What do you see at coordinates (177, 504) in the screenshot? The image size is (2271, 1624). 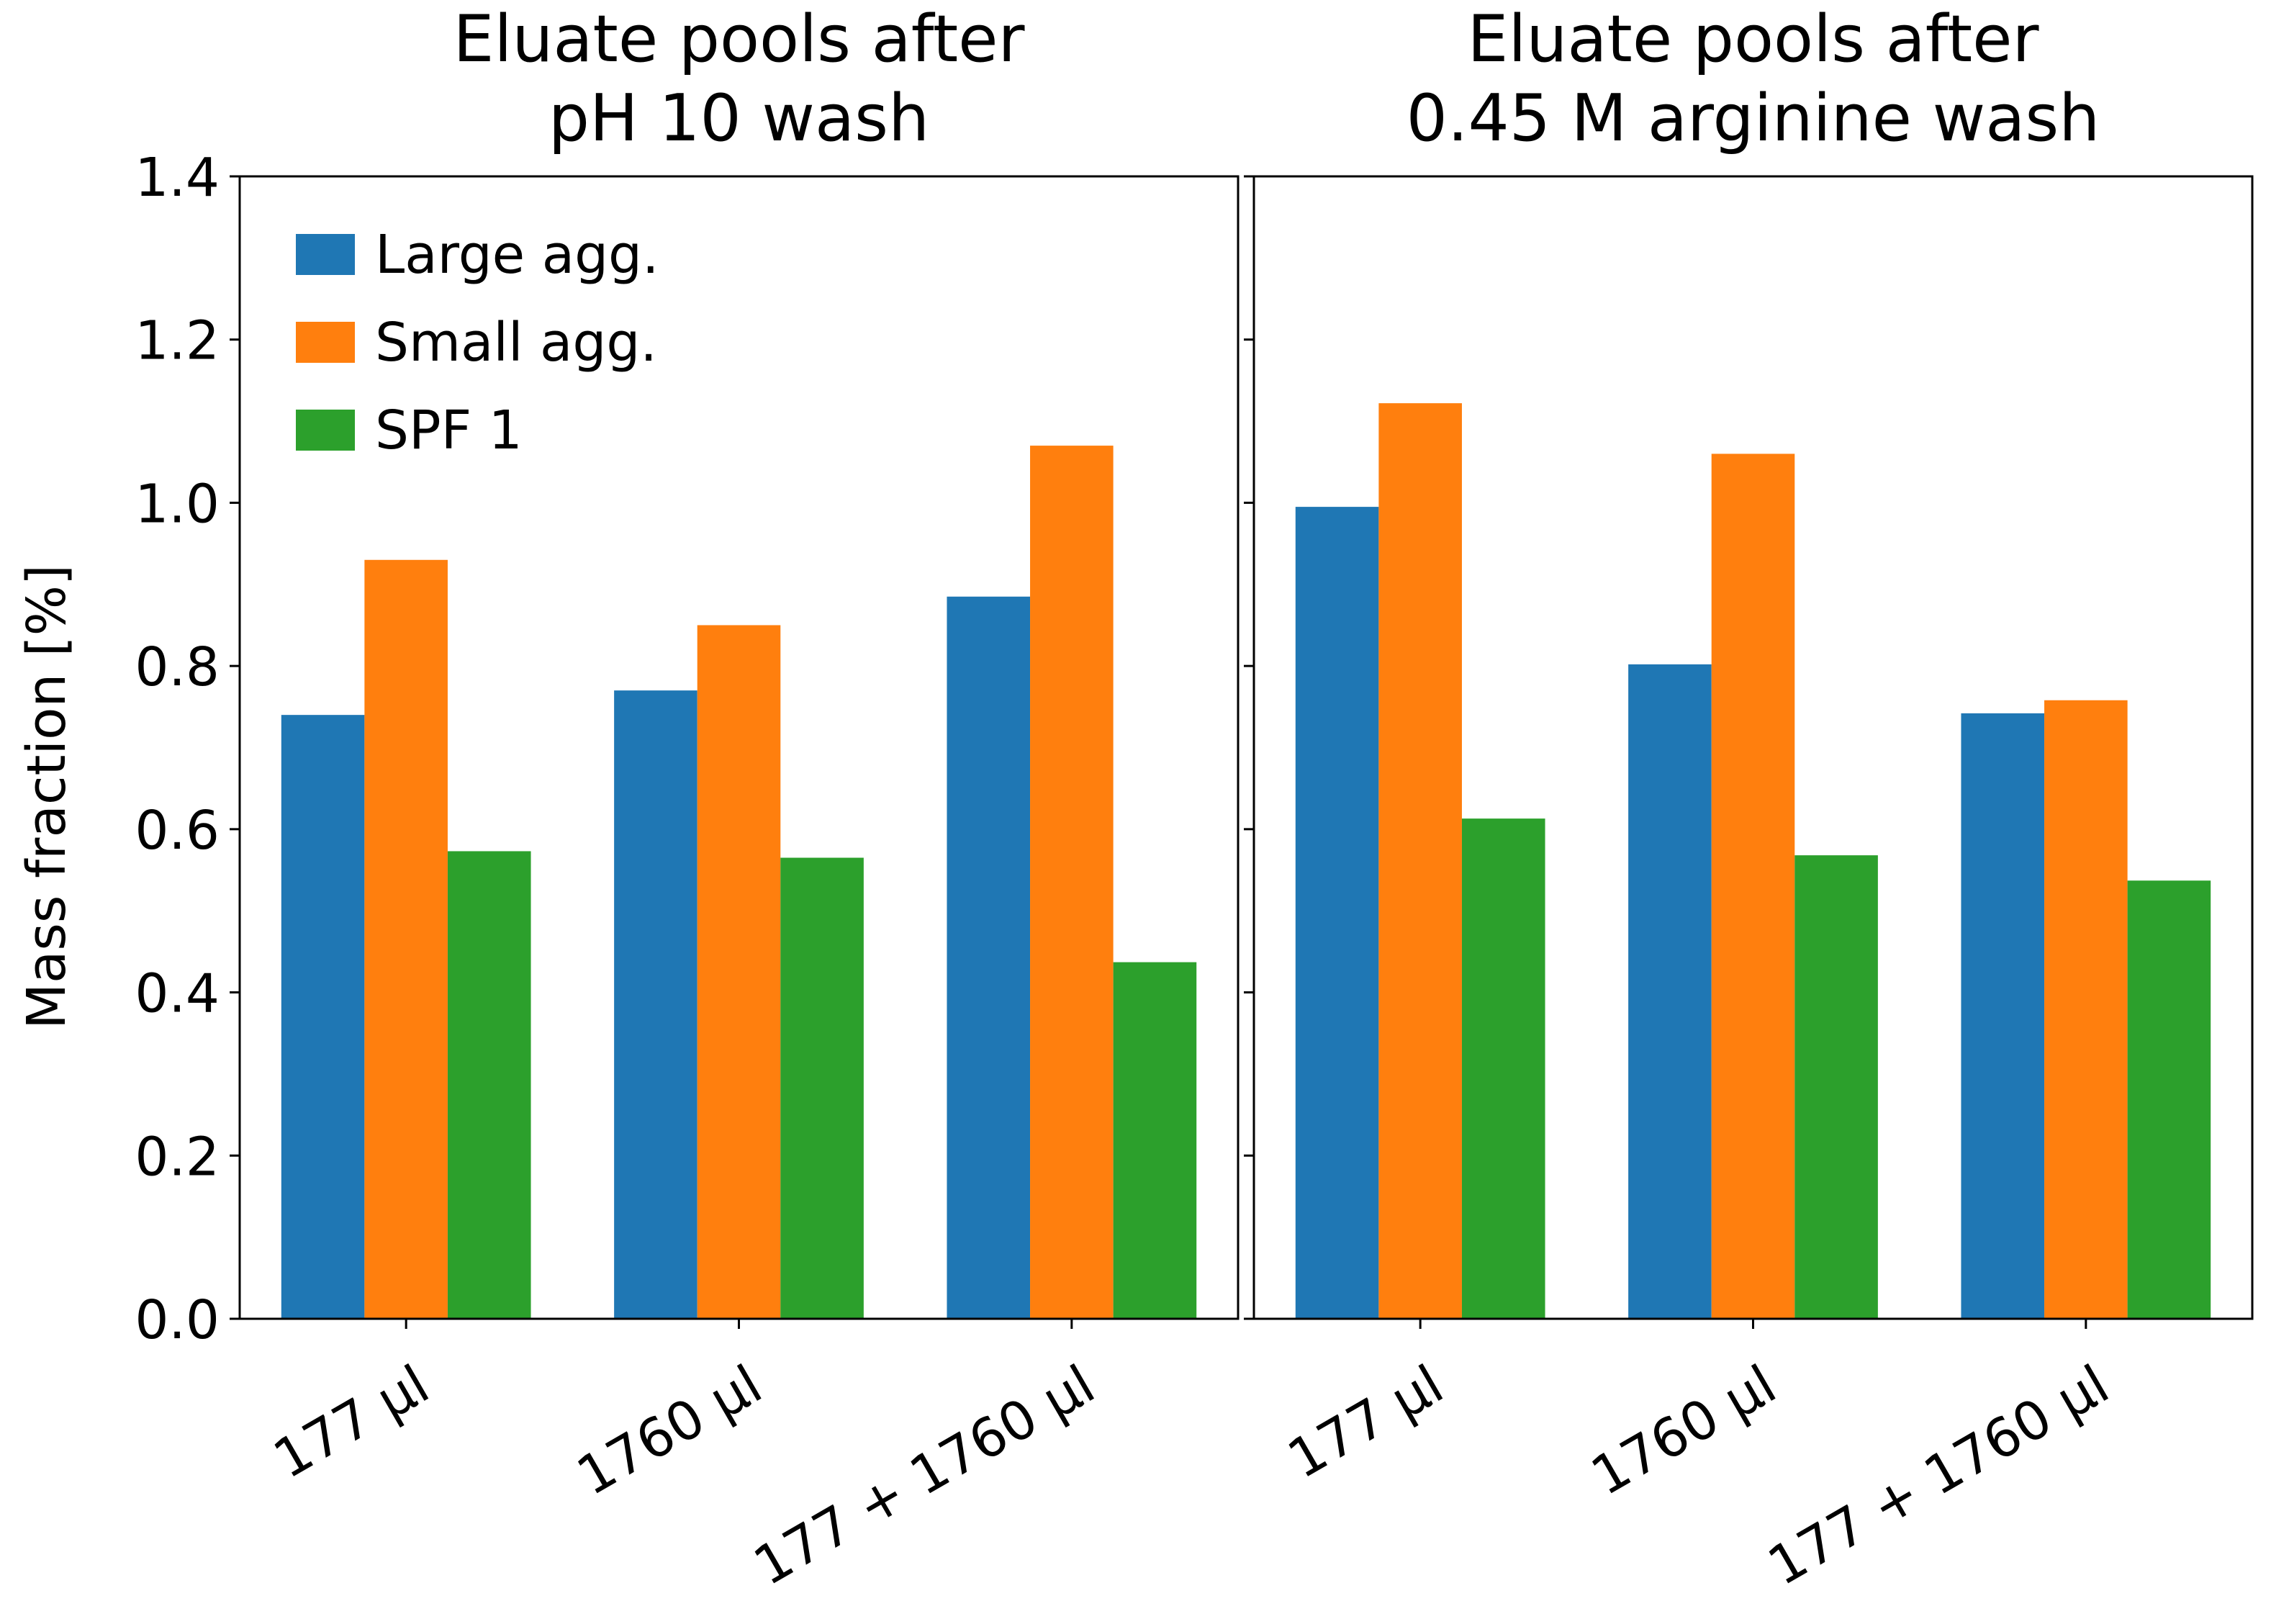 I see `y-tick-label: 1.0` at bounding box center [177, 504].